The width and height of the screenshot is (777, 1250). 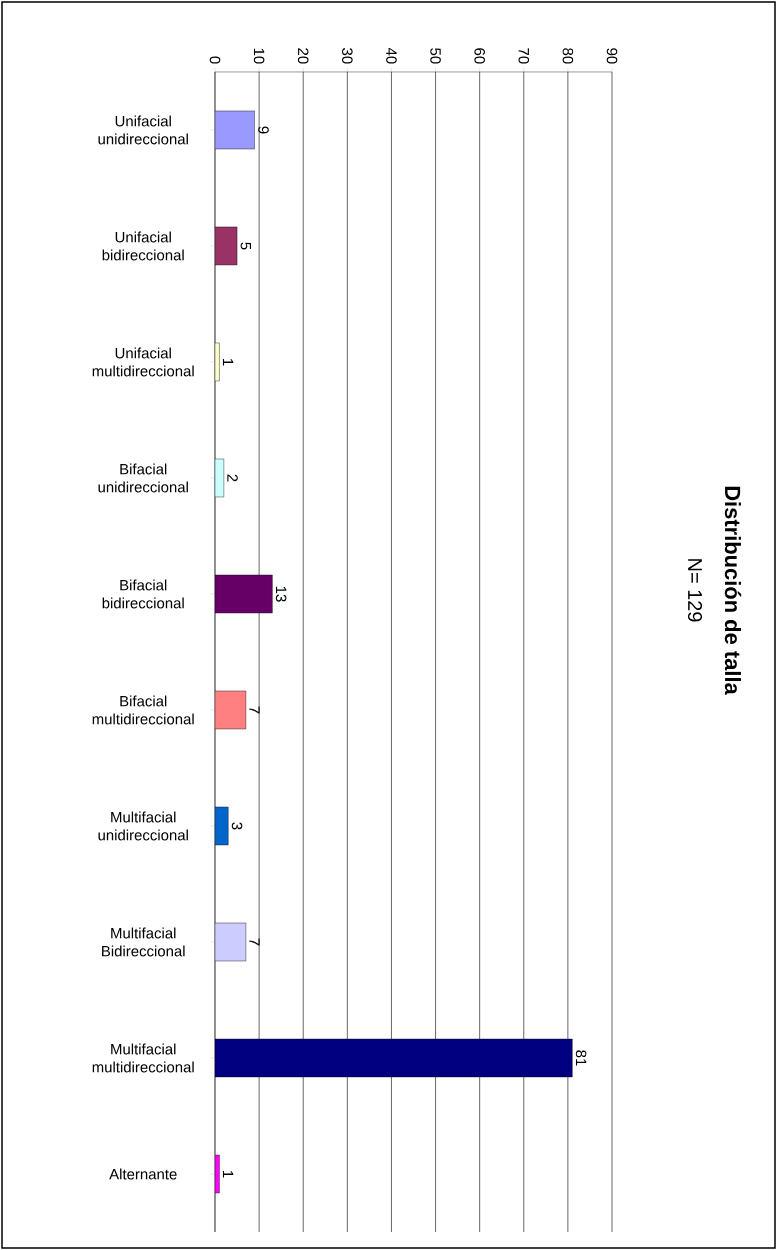 What do you see at coordinates (347, 56) in the screenshot?
I see `x-tick-label: 30` at bounding box center [347, 56].